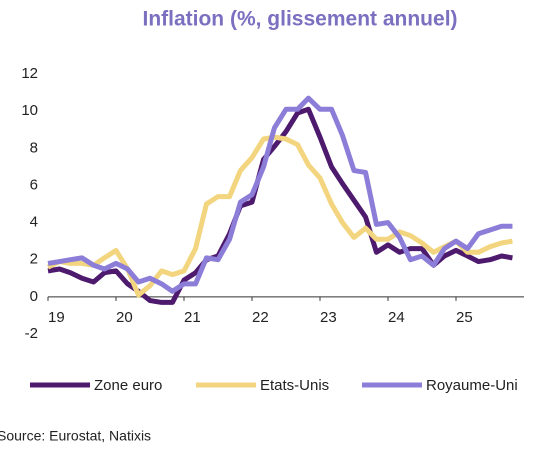 The image size is (541, 449). What do you see at coordinates (29, 73) in the screenshot?
I see `y-tick-label: 12` at bounding box center [29, 73].